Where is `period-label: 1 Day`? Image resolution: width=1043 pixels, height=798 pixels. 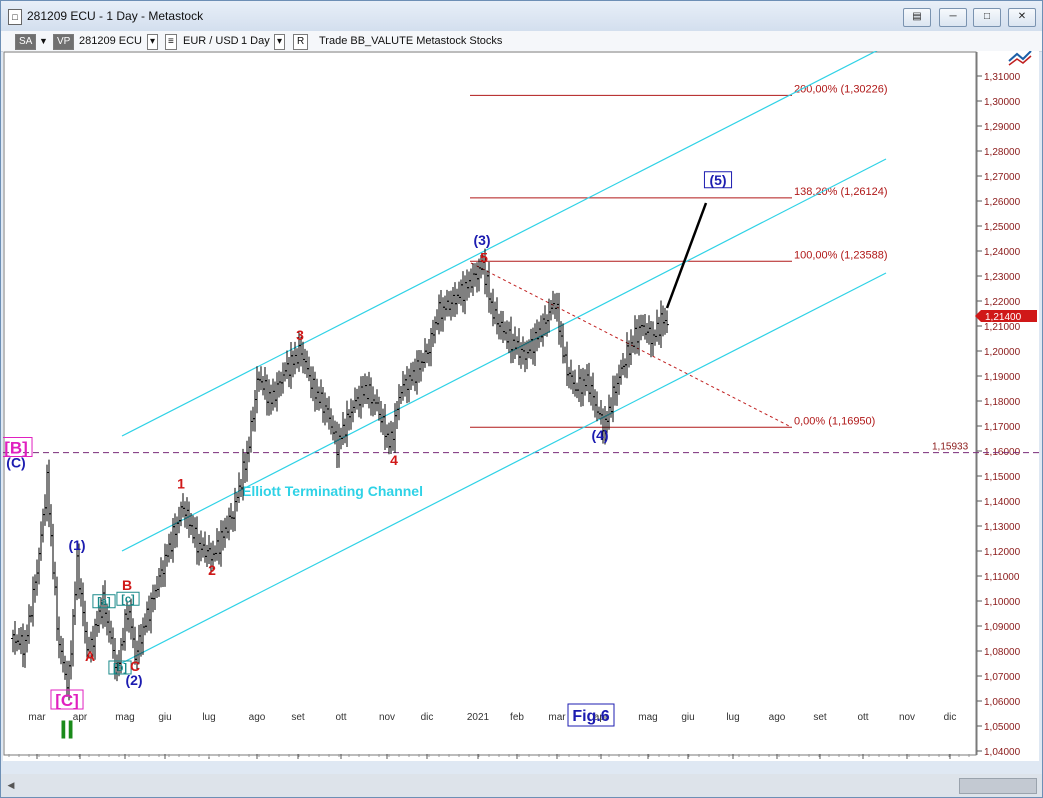
period-label: 1 Day is located at coordinates (255, 41).